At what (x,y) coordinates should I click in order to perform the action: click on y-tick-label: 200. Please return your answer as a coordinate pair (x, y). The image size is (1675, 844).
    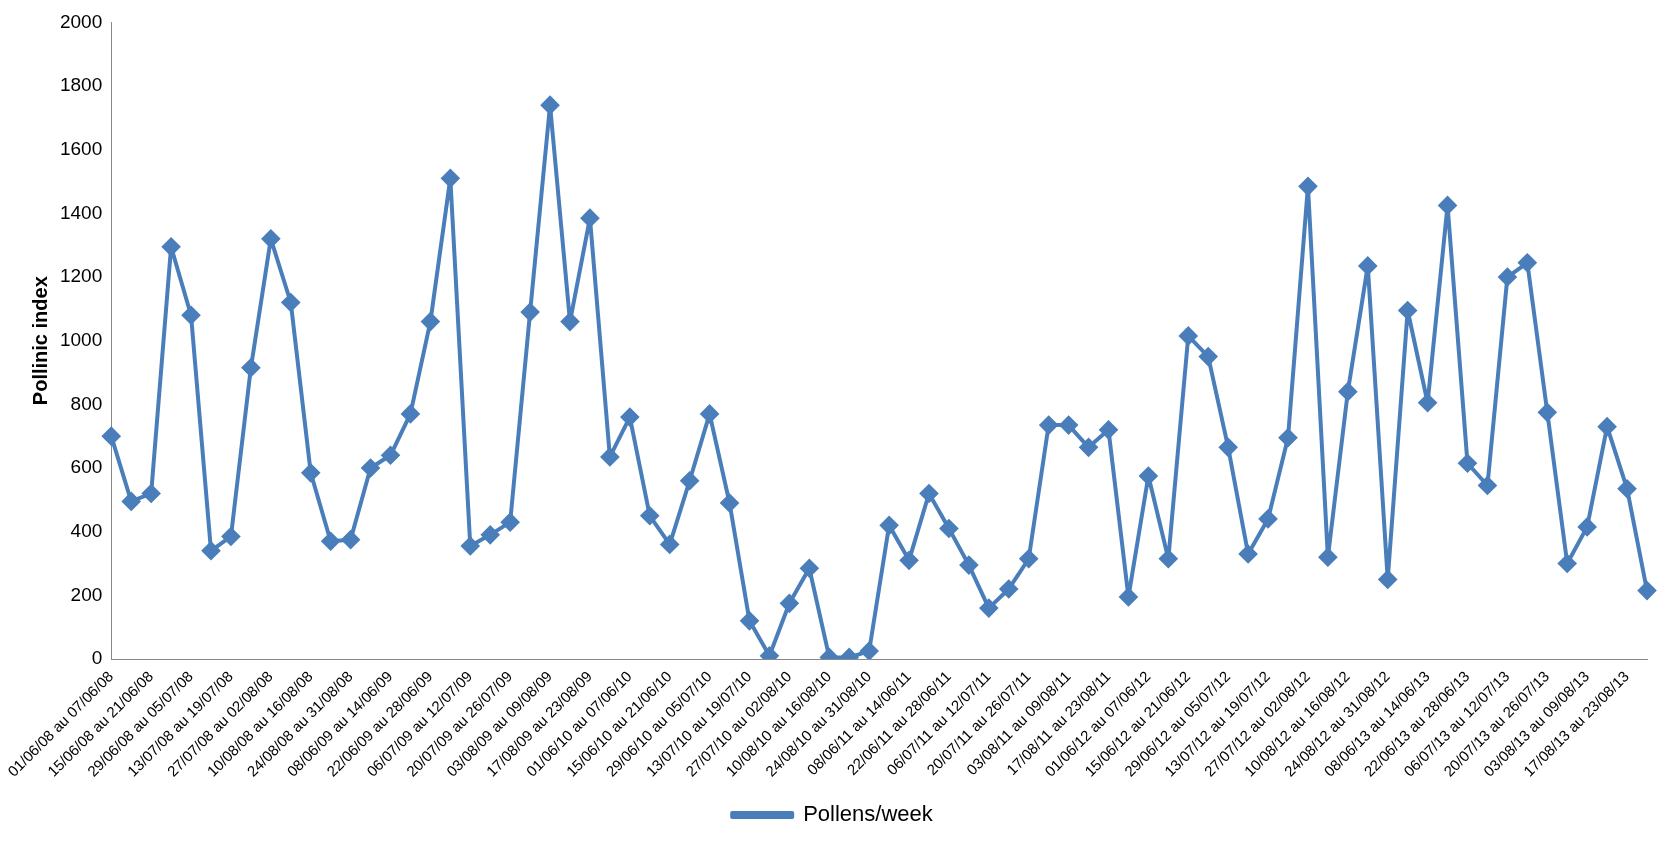
    Looking at the image, I should click on (86, 594).